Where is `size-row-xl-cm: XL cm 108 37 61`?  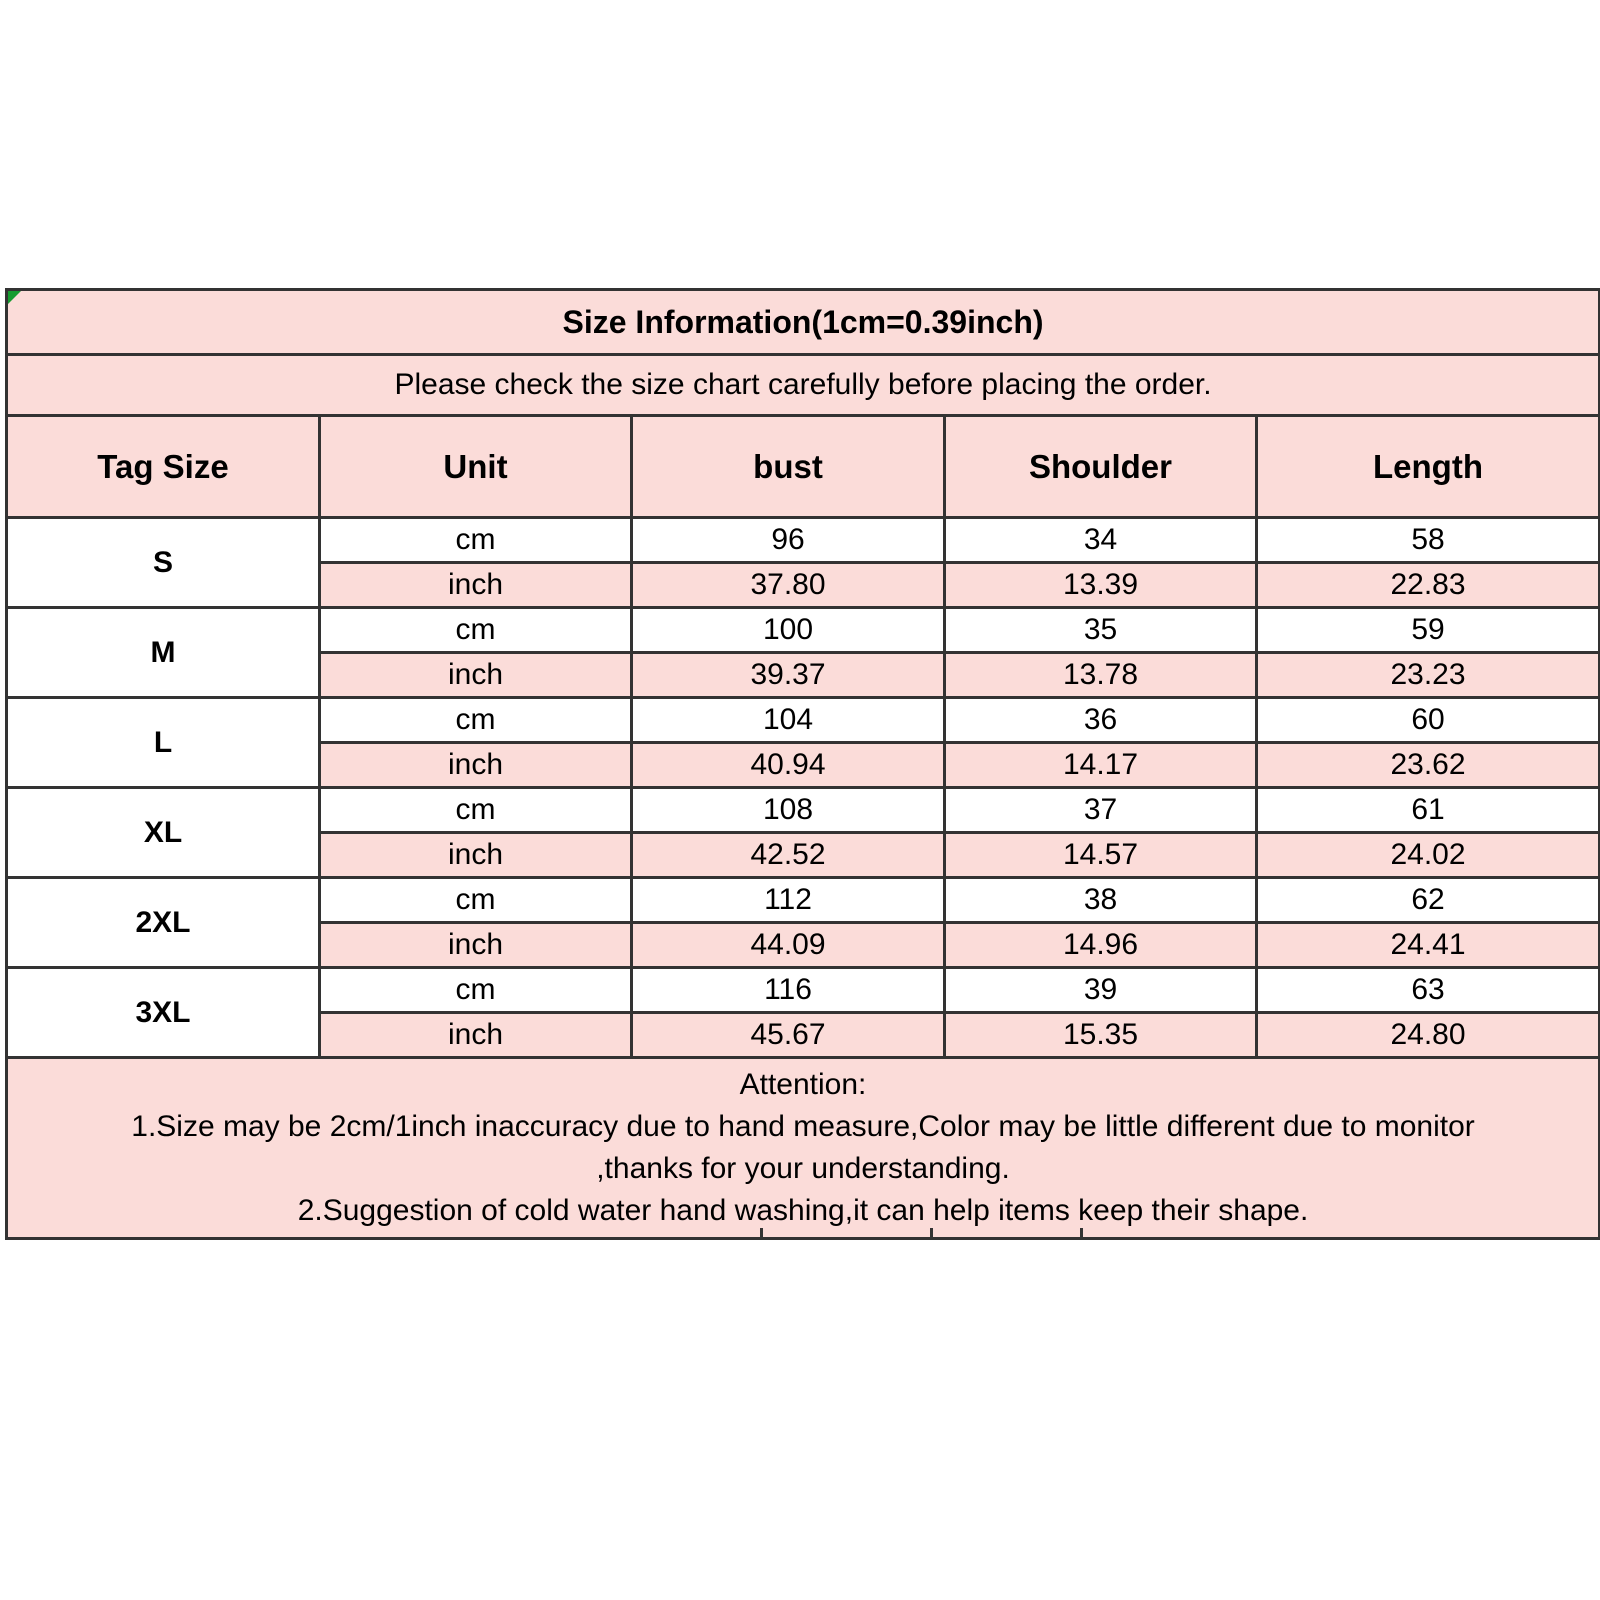
size-row-xl-cm: XL cm 108 37 61 is located at coordinates (802, 832).